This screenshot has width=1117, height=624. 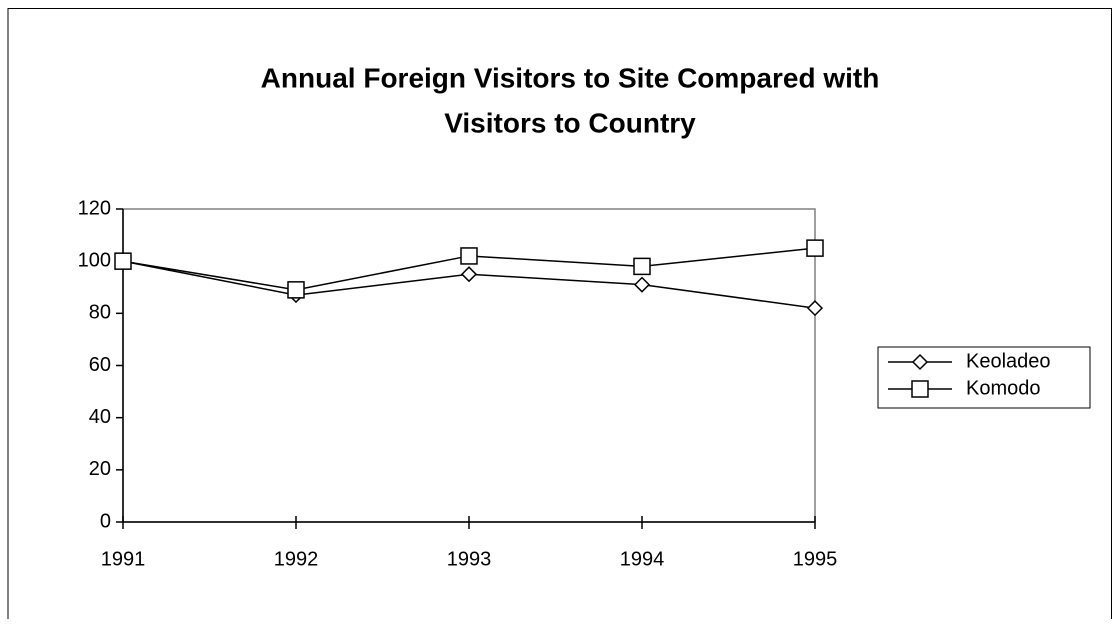 What do you see at coordinates (296, 559) in the screenshot?
I see `x-tick-label: 1992` at bounding box center [296, 559].